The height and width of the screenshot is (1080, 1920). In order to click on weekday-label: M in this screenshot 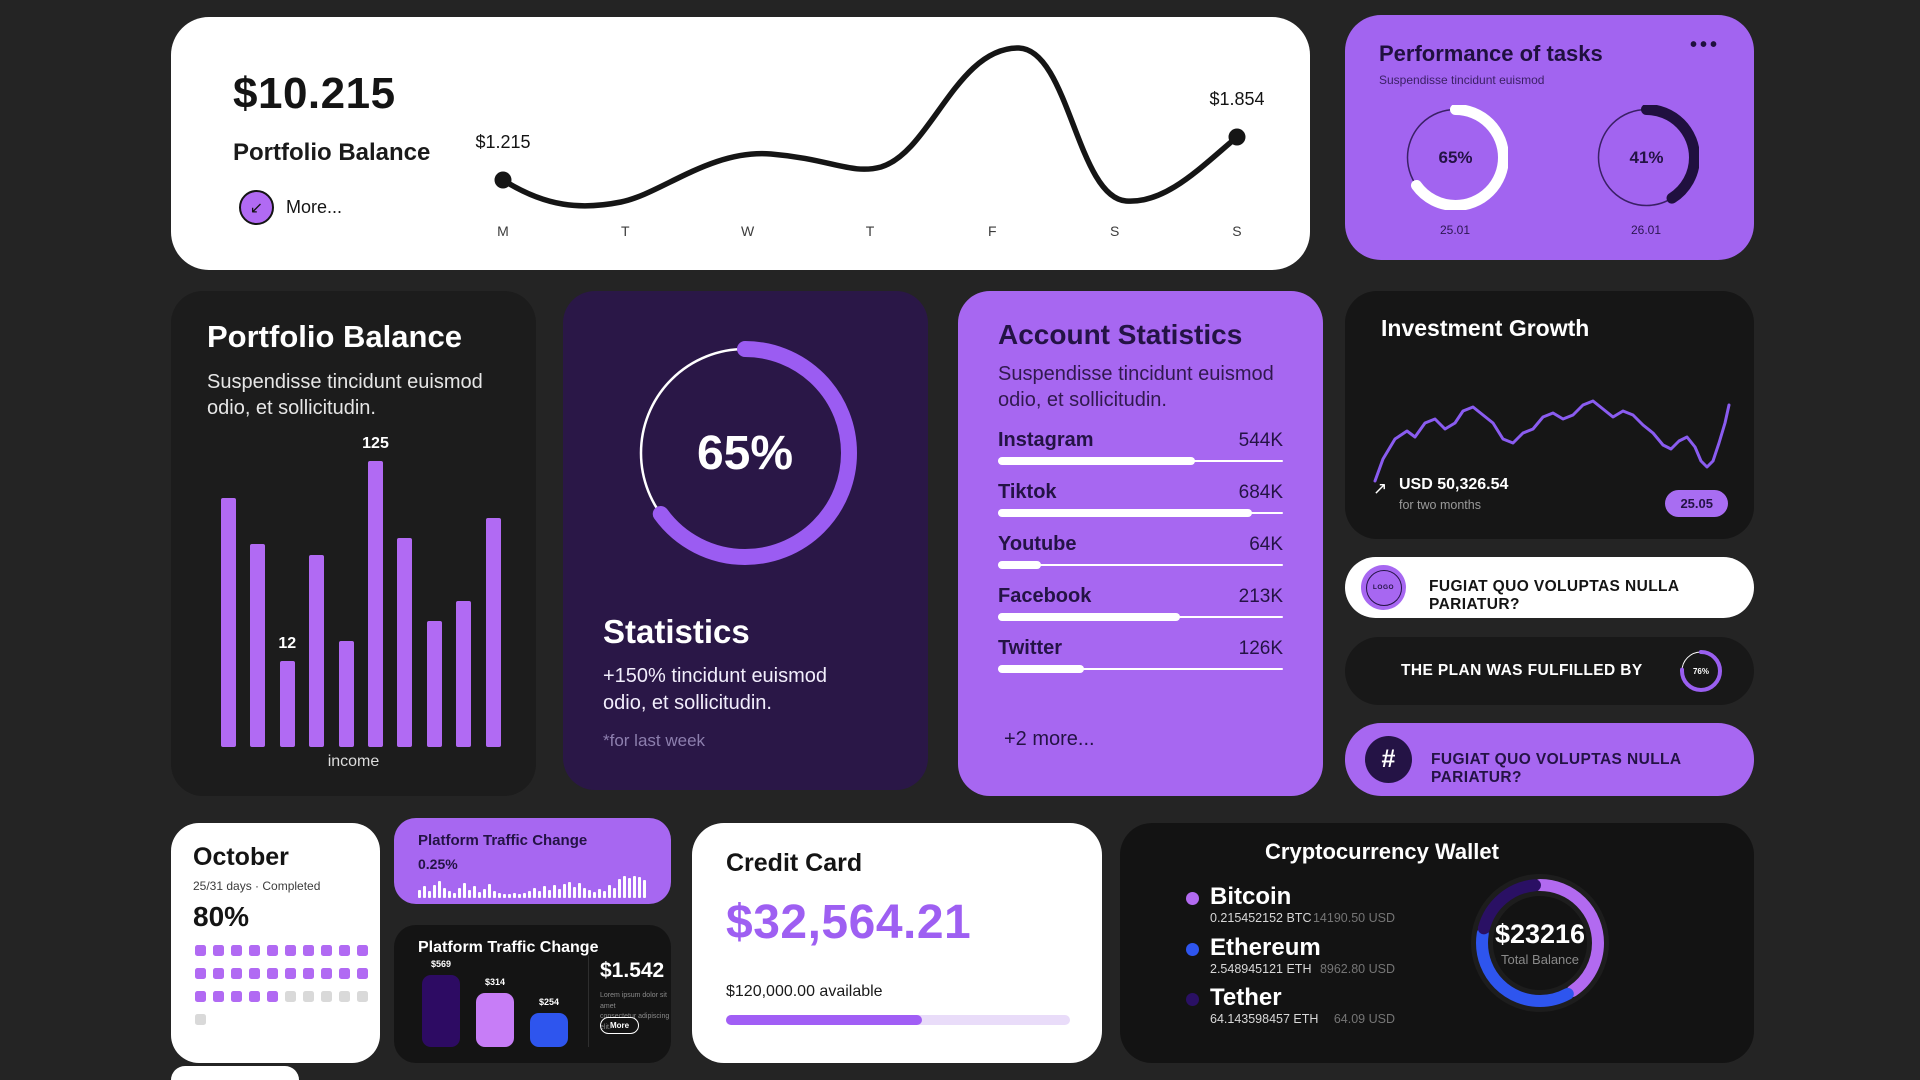, I will do `click(503, 231)`.